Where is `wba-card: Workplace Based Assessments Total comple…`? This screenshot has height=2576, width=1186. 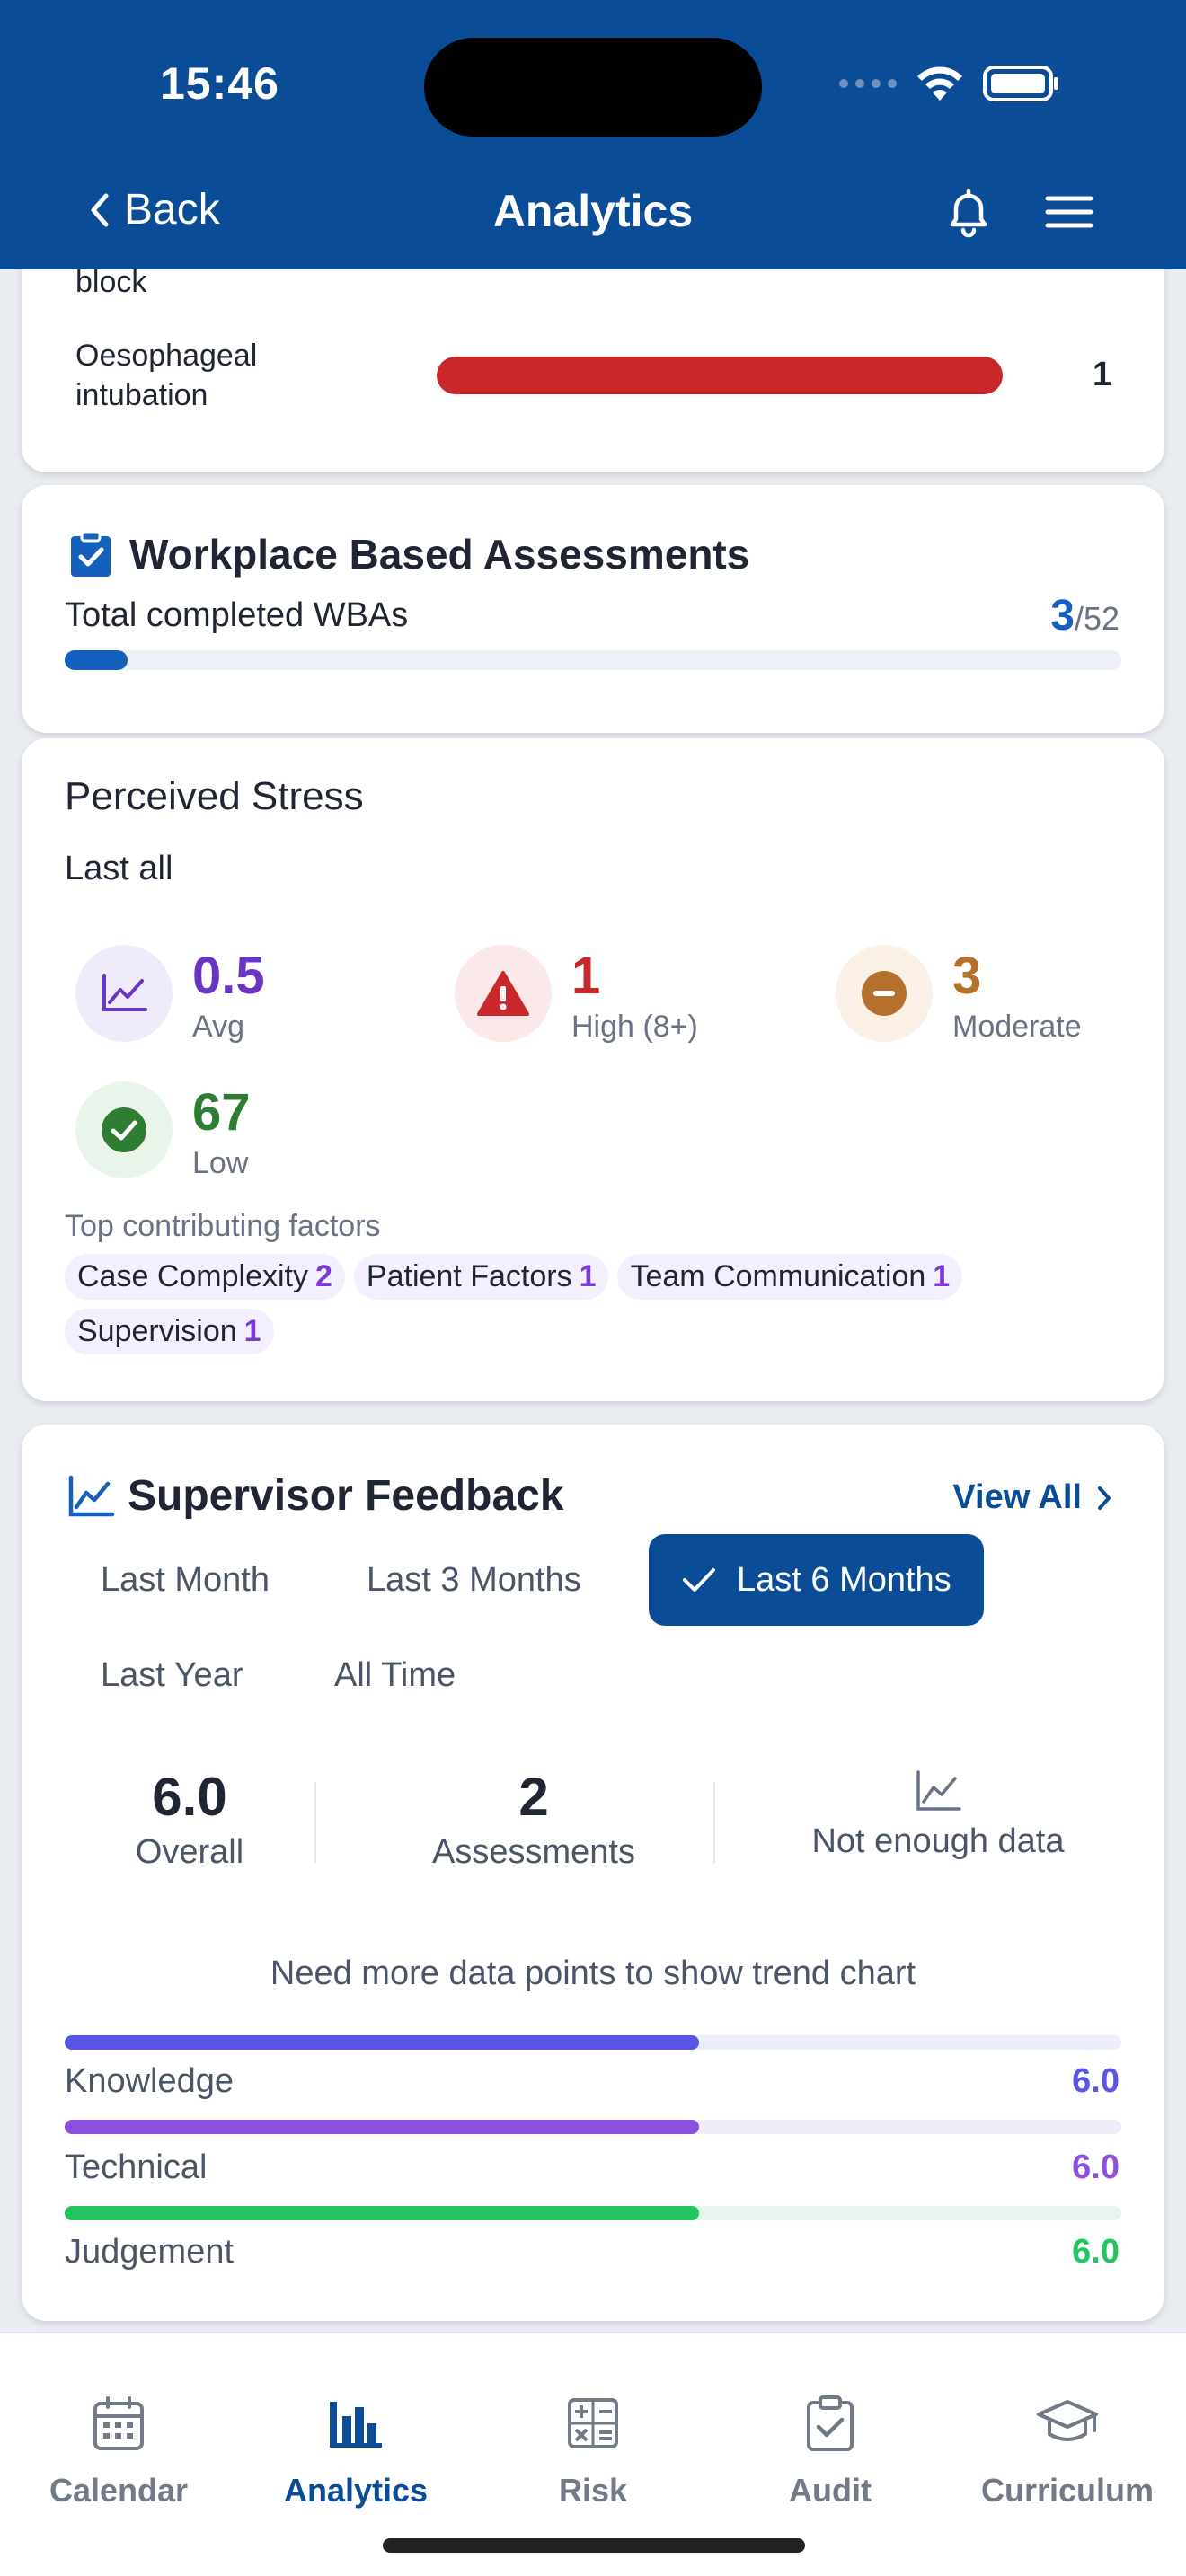 wba-card: Workplace Based Assessments Total comple… is located at coordinates (593, 609).